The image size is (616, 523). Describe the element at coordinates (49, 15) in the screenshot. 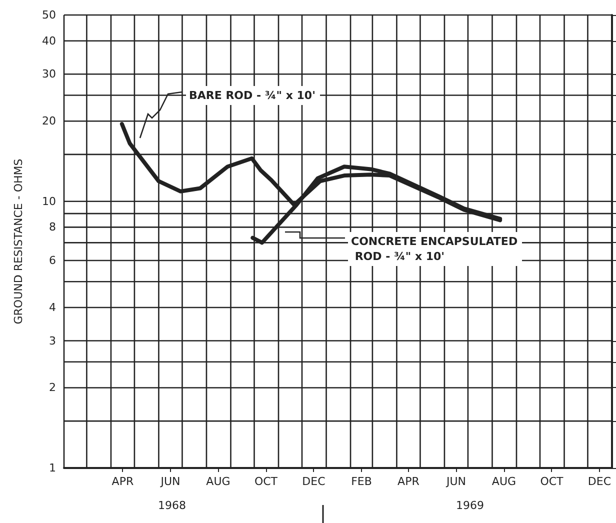

I see `y-tick-label: 50` at that location.